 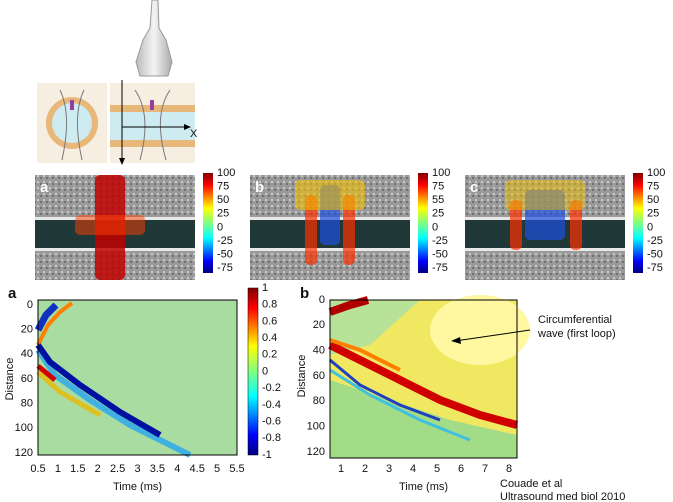 What do you see at coordinates (271, 405) in the screenshot?
I see `colorbar-tick-label: -0.4` at bounding box center [271, 405].